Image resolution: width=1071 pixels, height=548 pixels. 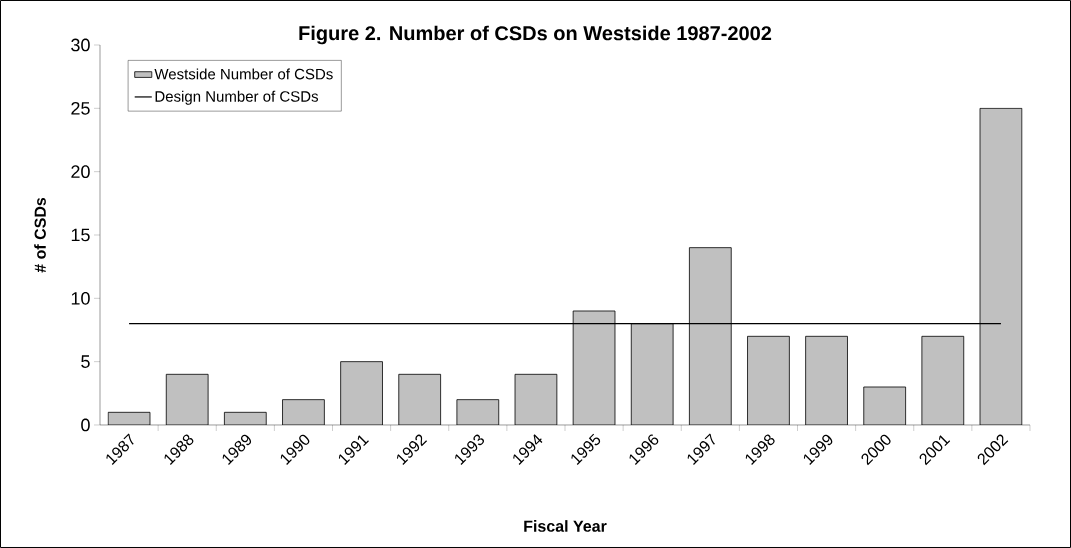 What do you see at coordinates (237, 97) in the screenshot?
I see `legend-label: Design Number of CSDs` at bounding box center [237, 97].